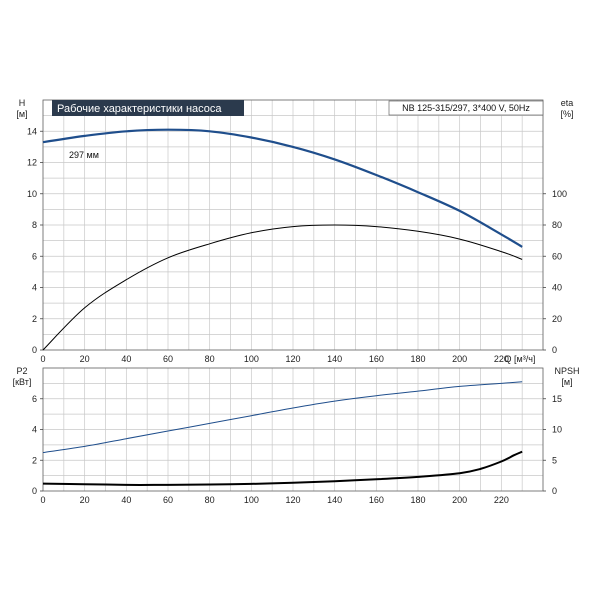  What do you see at coordinates (557, 288) in the screenshot?
I see `y2-tick-label: 40` at bounding box center [557, 288].